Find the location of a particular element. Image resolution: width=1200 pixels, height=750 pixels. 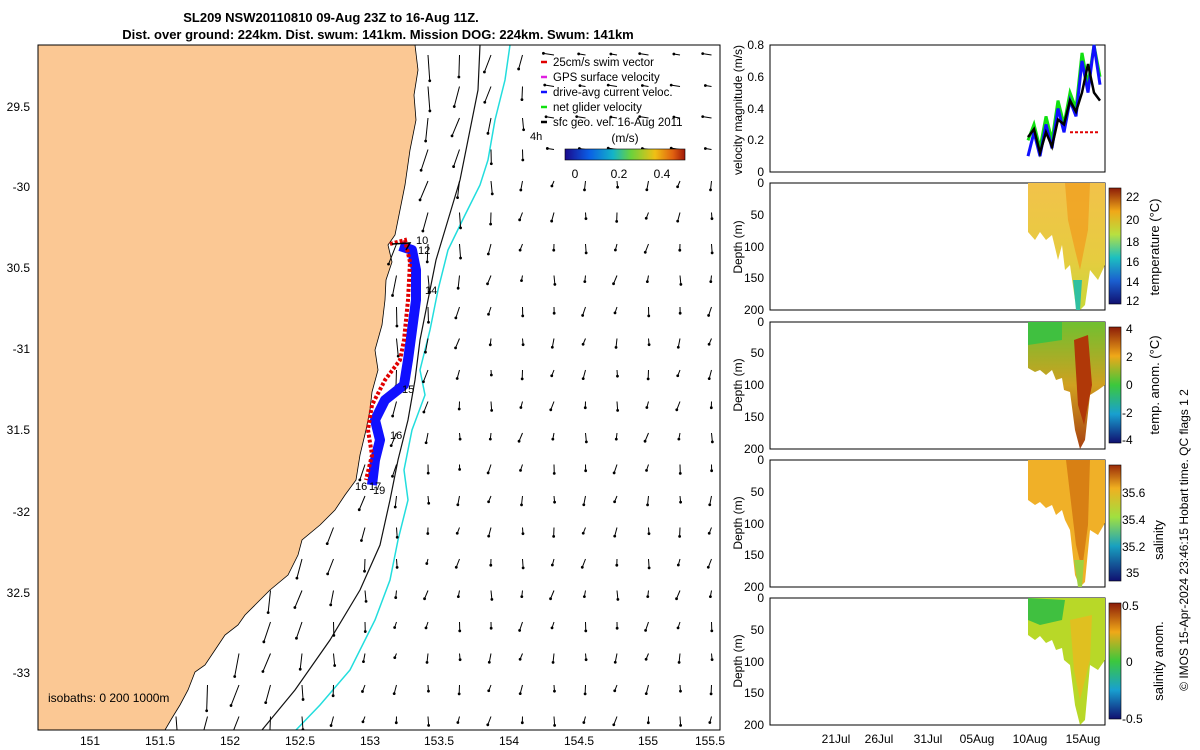

temp-anom-colorbar is located at coordinates (1115, 385).